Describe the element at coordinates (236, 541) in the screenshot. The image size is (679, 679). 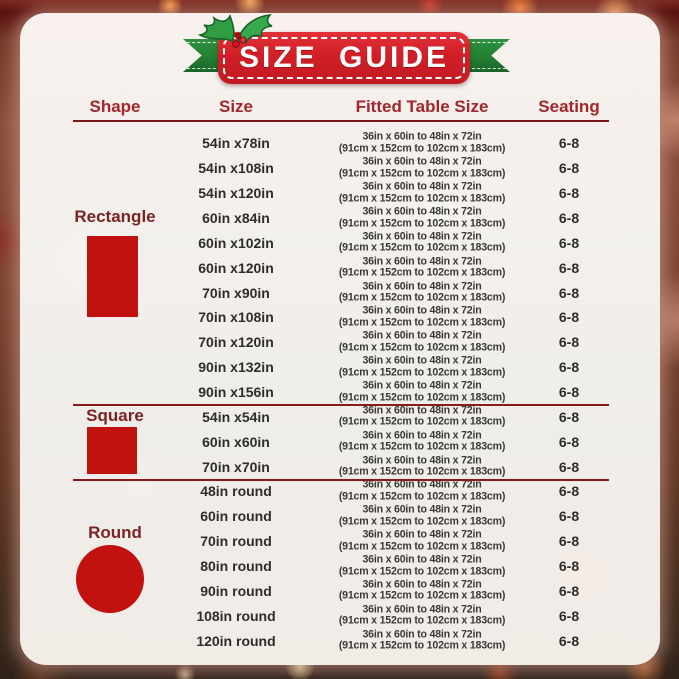
I see `size-cell: 70in round` at that location.